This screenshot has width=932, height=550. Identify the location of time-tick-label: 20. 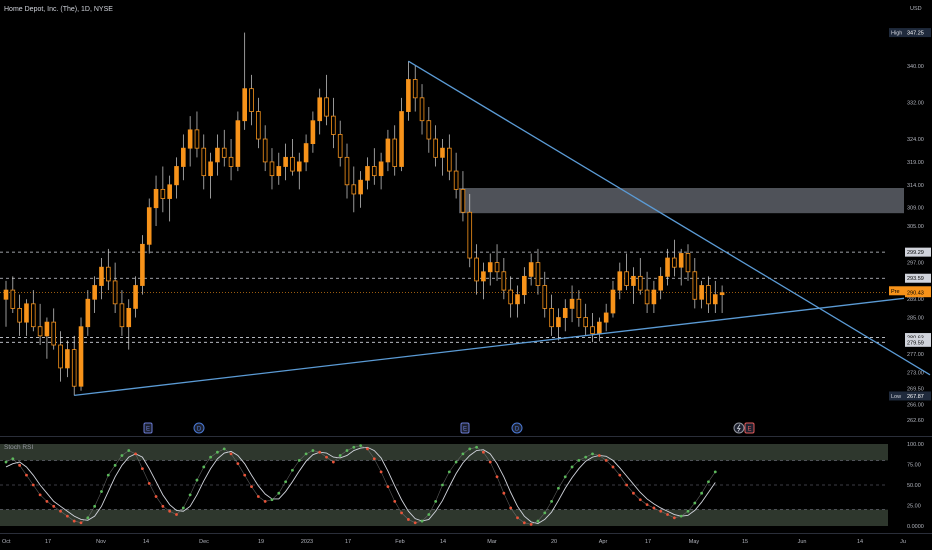
(554, 542).